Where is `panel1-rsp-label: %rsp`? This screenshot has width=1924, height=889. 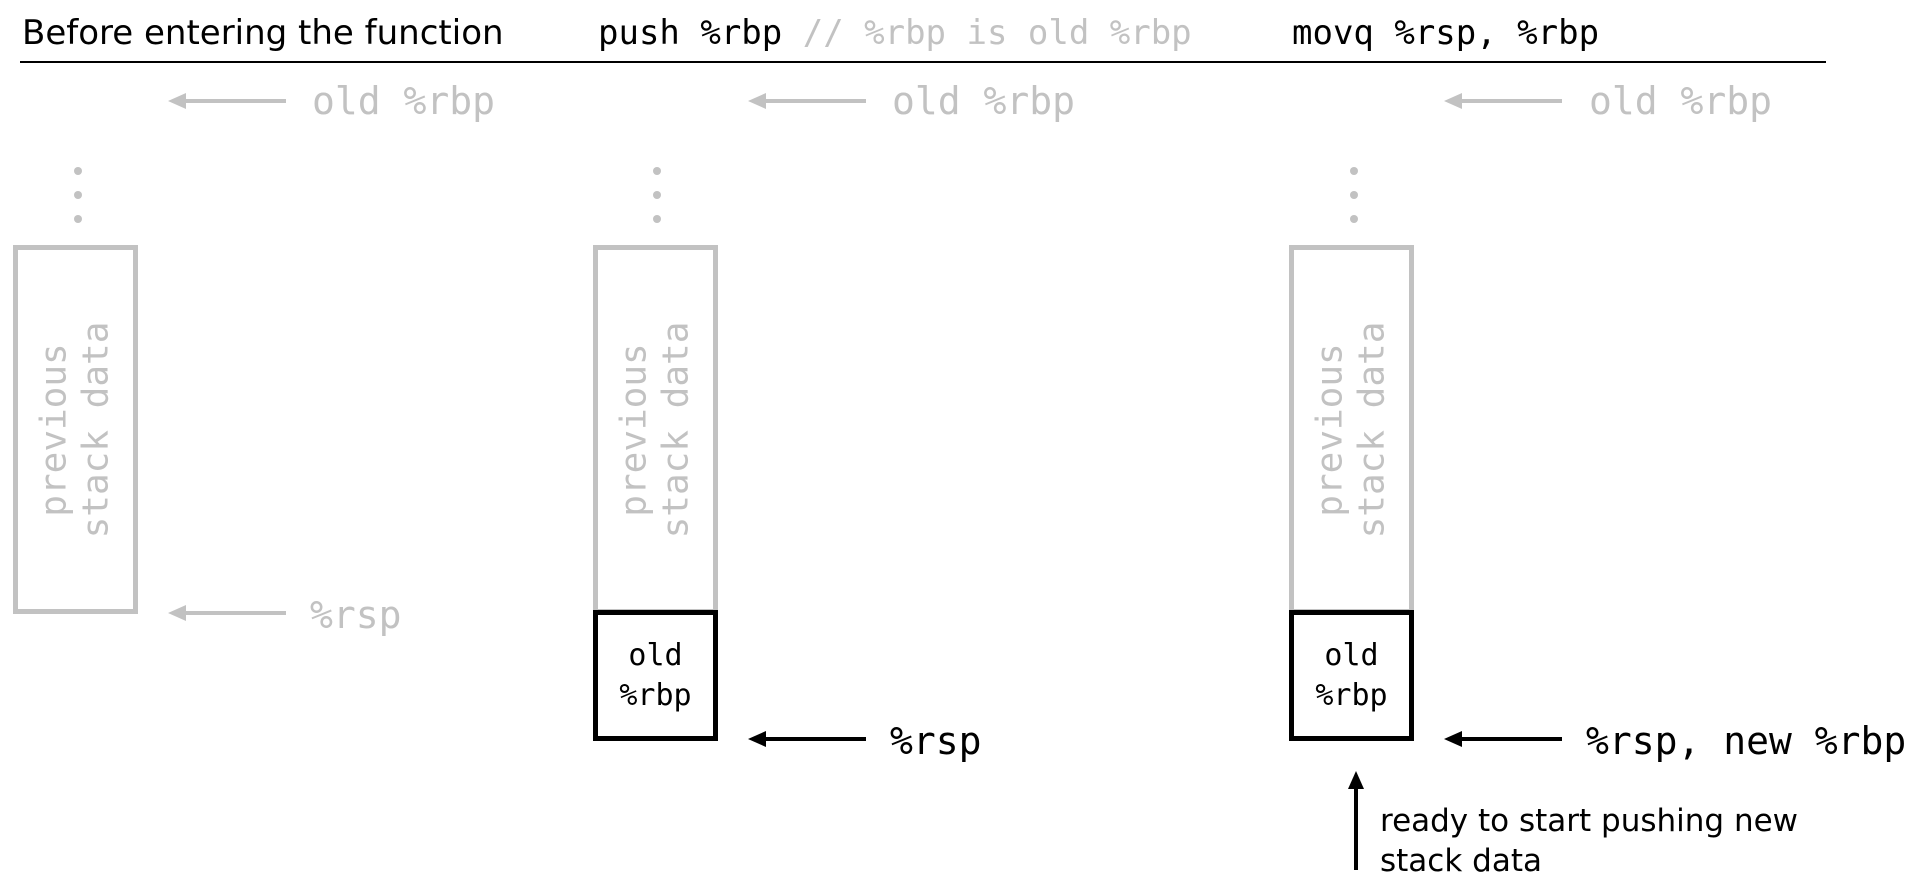
panel1-rsp-label: %rsp is located at coordinates (356, 615).